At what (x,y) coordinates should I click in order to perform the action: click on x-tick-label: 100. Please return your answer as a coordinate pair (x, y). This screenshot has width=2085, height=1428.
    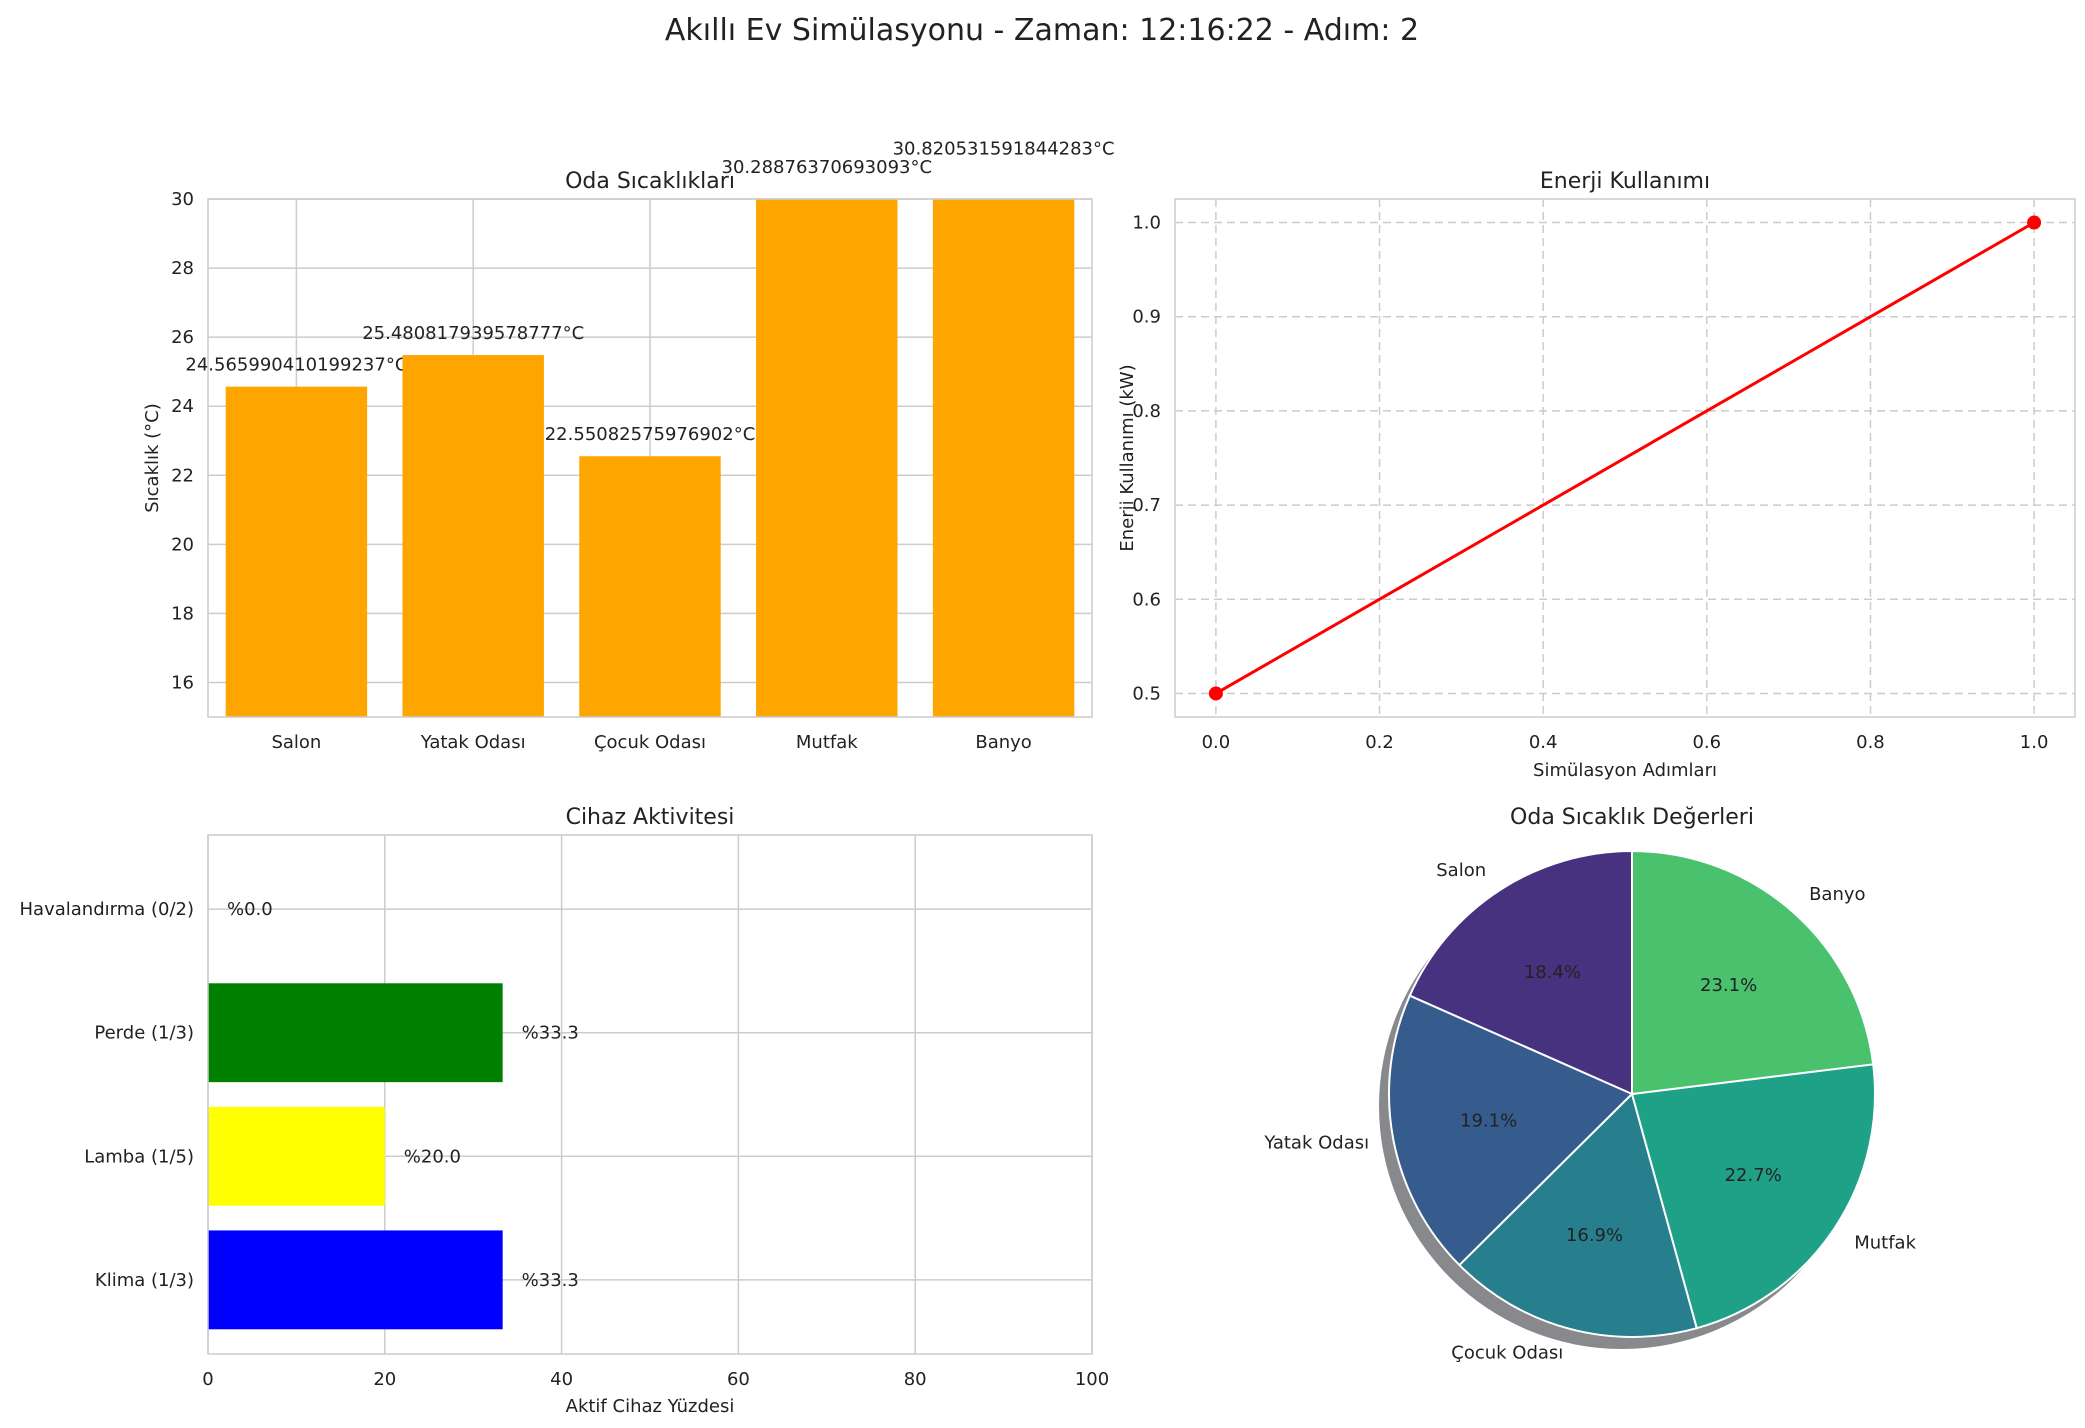
    Looking at the image, I should click on (1092, 1379).